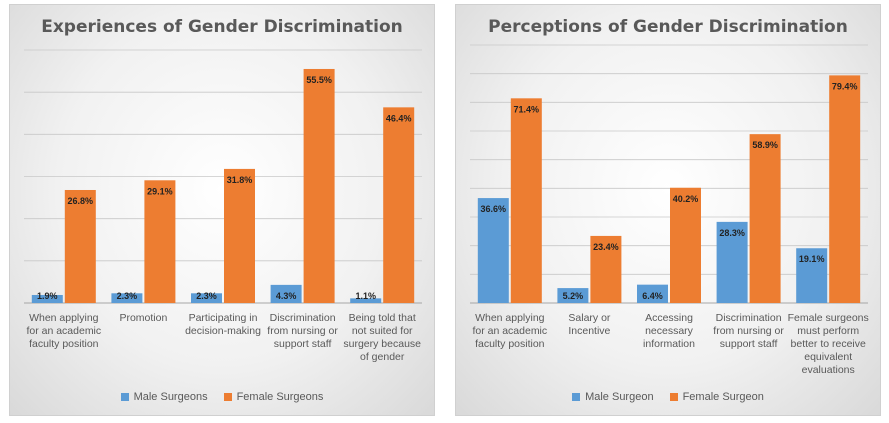 The height and width of the screenshot is (423, 889). I want to click on data-label: 5.2%, so click(573, 296).